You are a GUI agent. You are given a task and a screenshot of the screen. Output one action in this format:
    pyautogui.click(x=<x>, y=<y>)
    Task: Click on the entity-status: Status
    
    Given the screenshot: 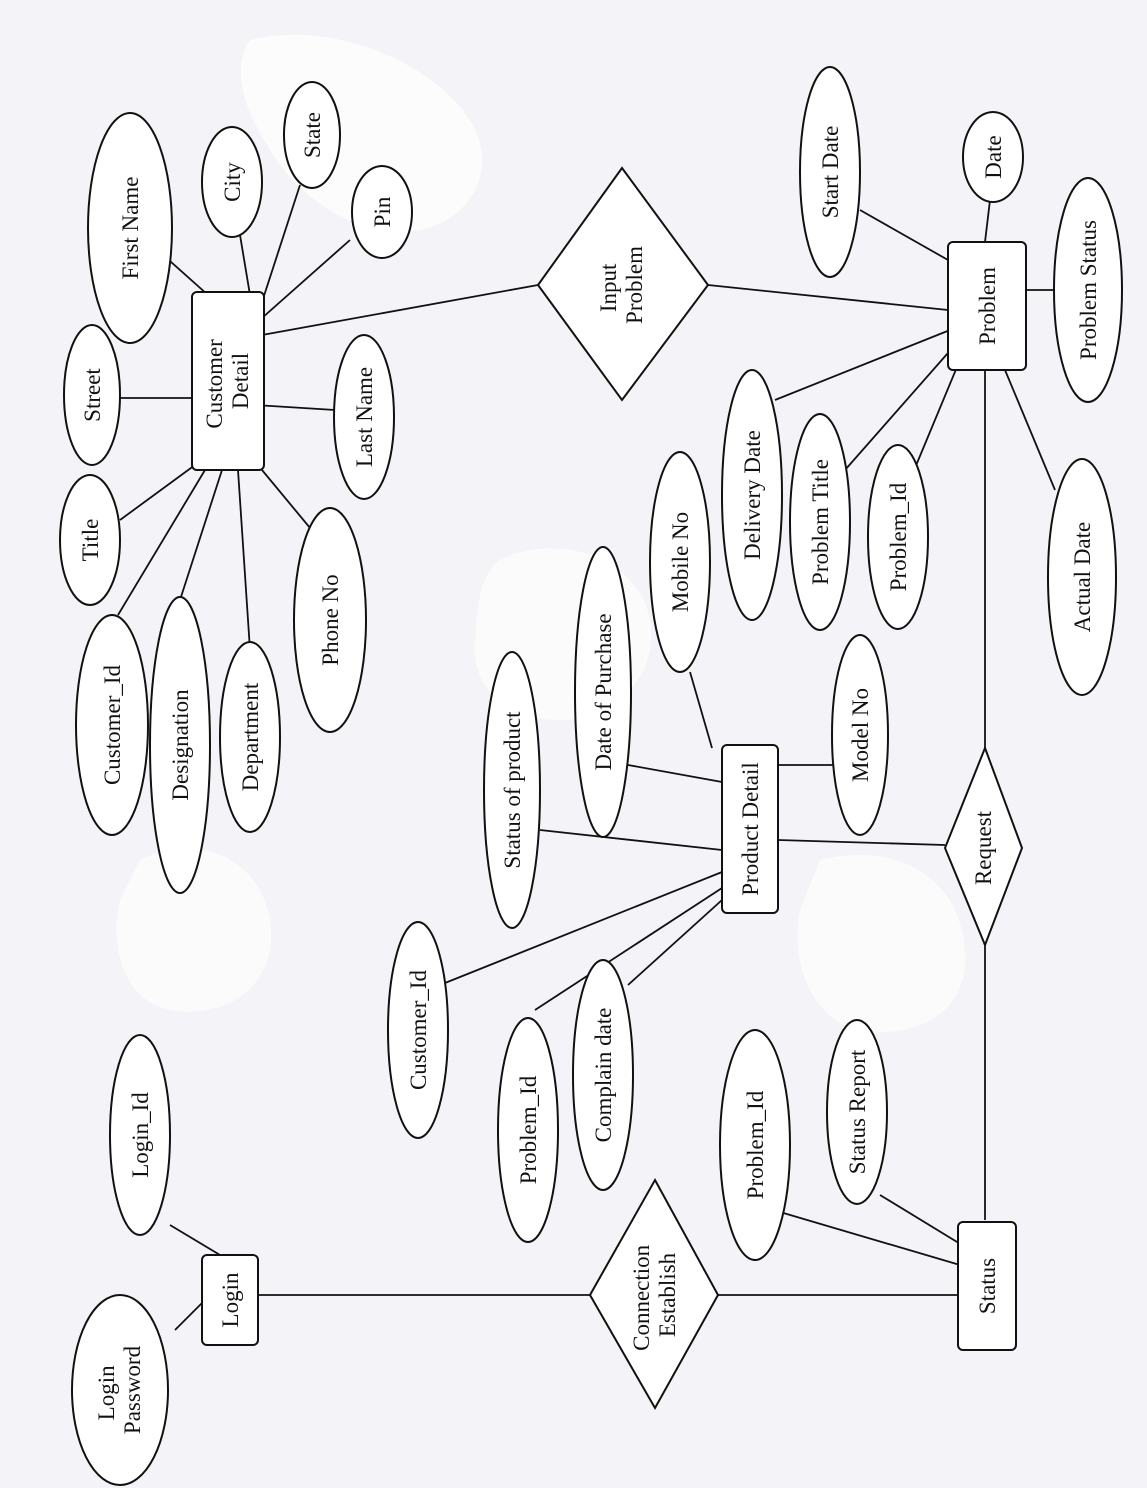 What is the action you would take?
    pyautogui.click(x=987, y=1286)
    